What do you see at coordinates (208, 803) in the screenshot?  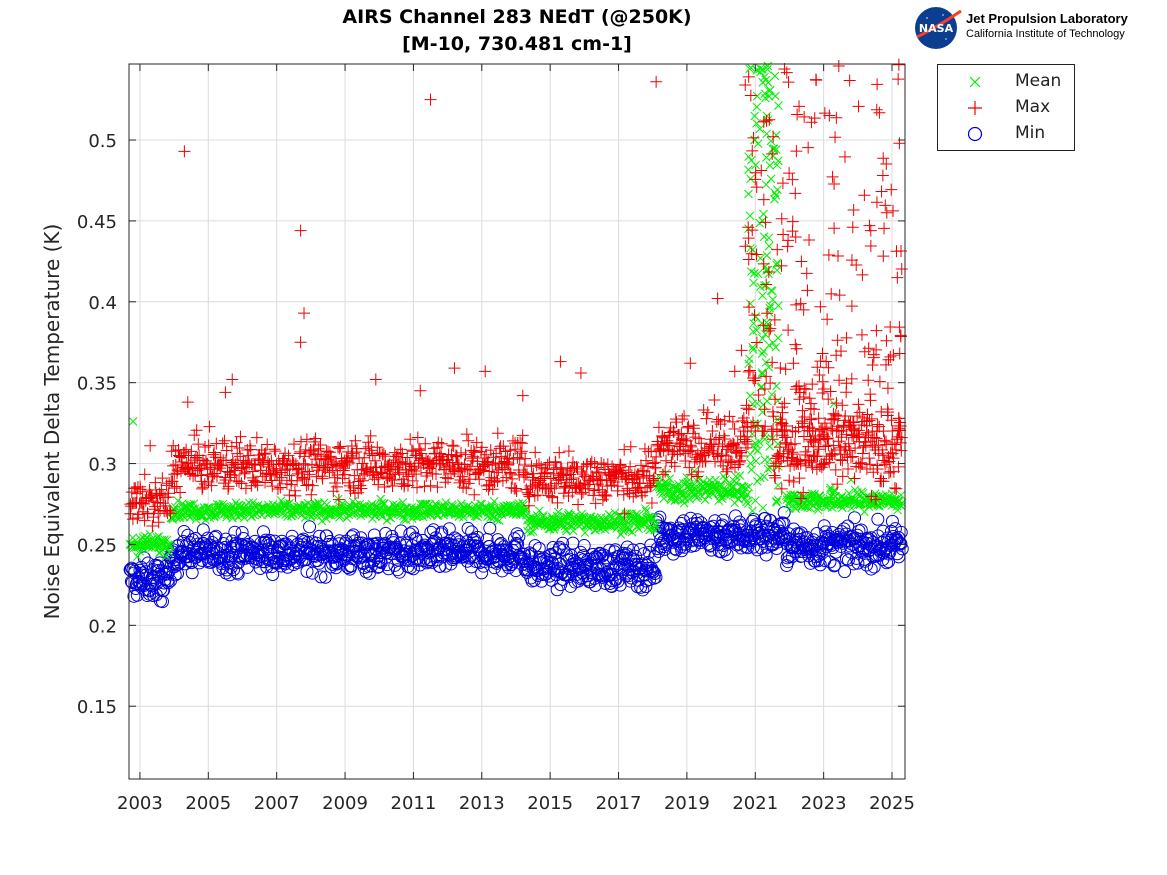 I see `x-tick-label: 2005` at bounding box center [208, 803].